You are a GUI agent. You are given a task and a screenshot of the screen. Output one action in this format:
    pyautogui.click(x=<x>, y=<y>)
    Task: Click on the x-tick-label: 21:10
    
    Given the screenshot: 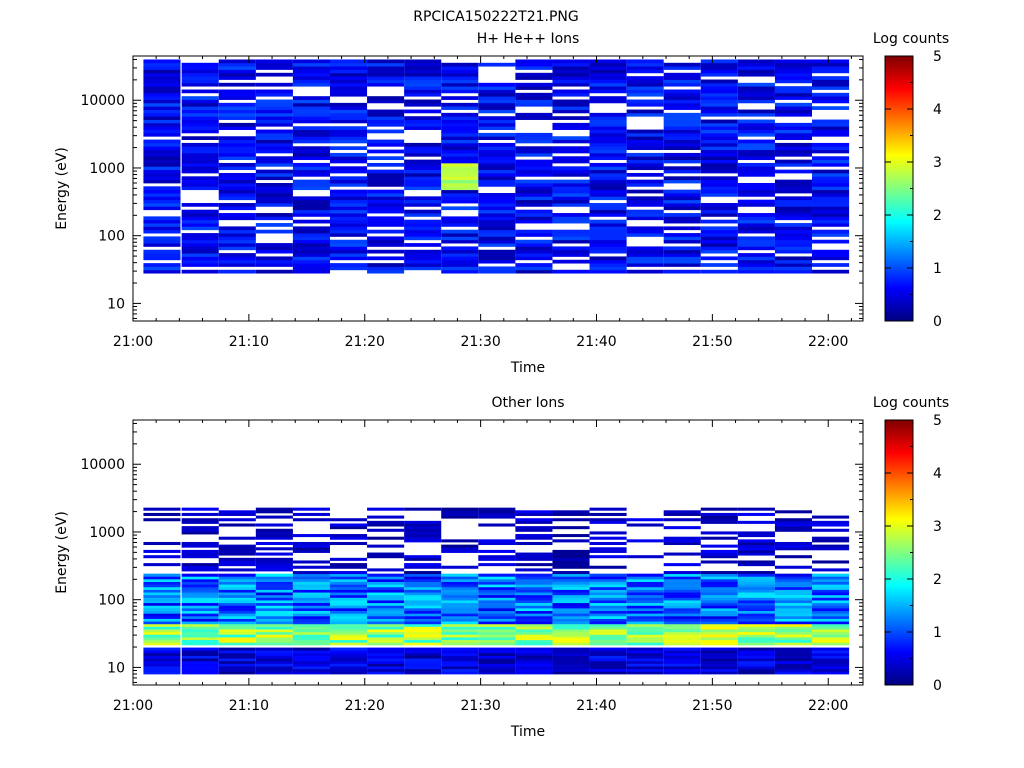 What is the action you would take?
    pyautogui.click(x=249, y=706)
    